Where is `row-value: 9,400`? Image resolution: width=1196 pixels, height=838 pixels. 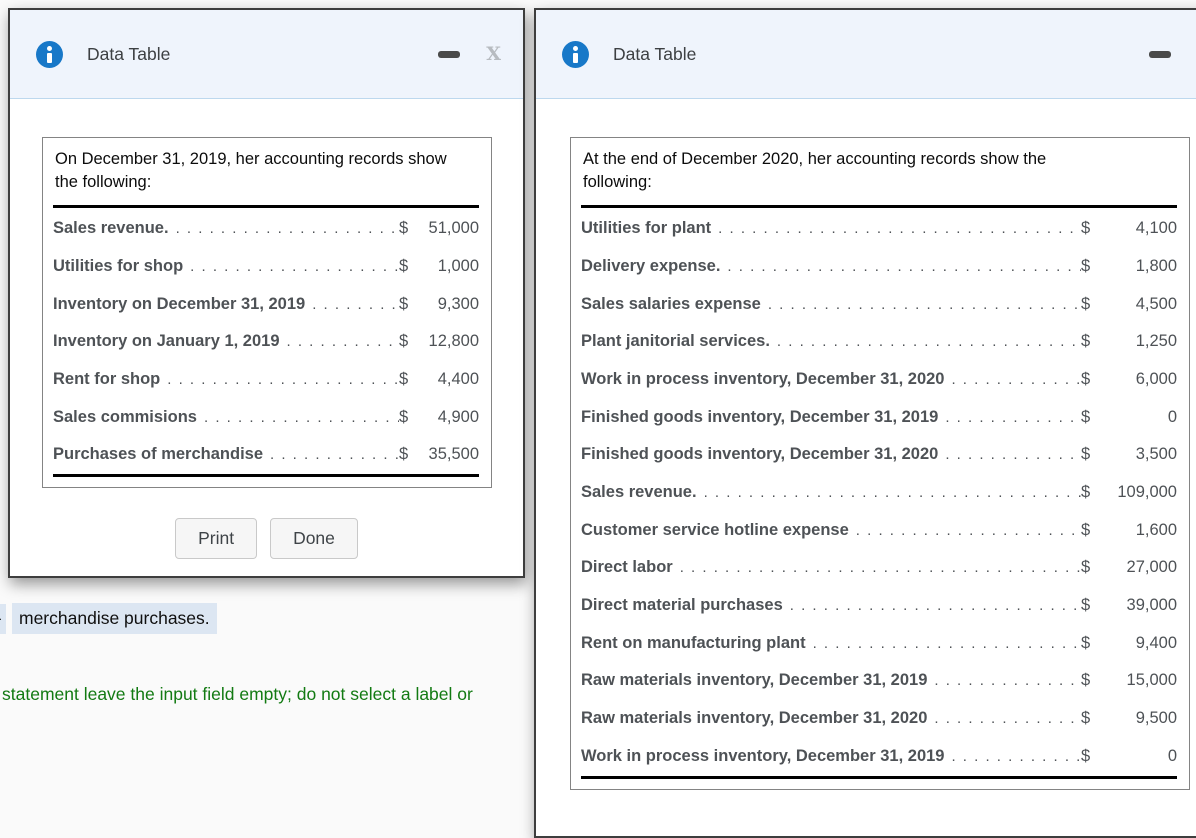 row-value: 9,400 is located at coordinates (1156, 642).